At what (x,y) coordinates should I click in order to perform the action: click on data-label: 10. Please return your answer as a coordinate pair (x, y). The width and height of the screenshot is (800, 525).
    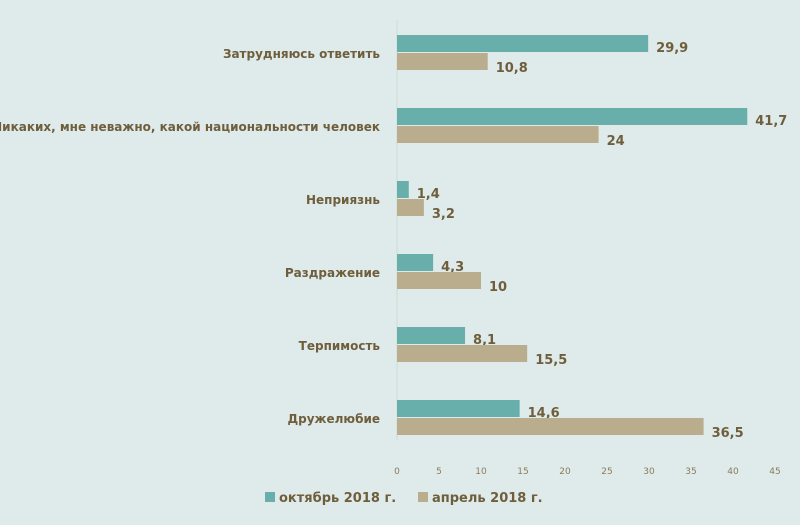
    Looking at the image, I should click on (498, 287).